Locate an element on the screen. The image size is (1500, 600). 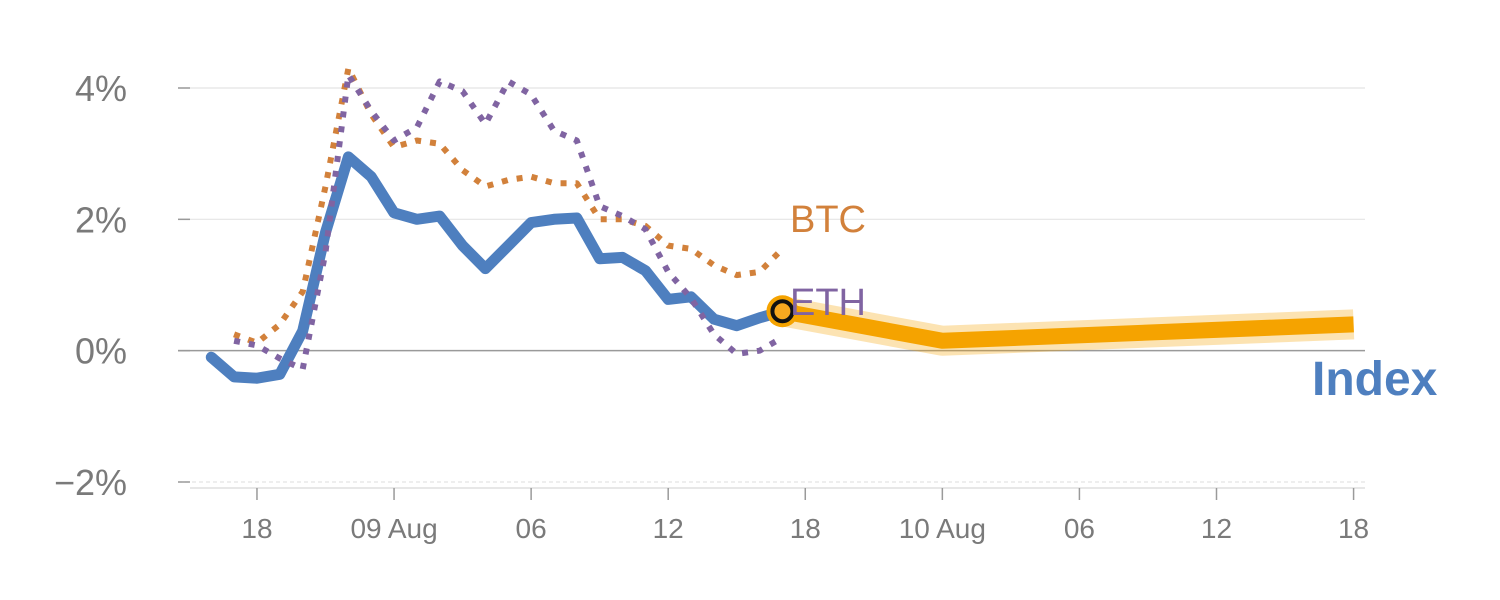
y-tick-label: 0% is located at coordinates (101, 351).